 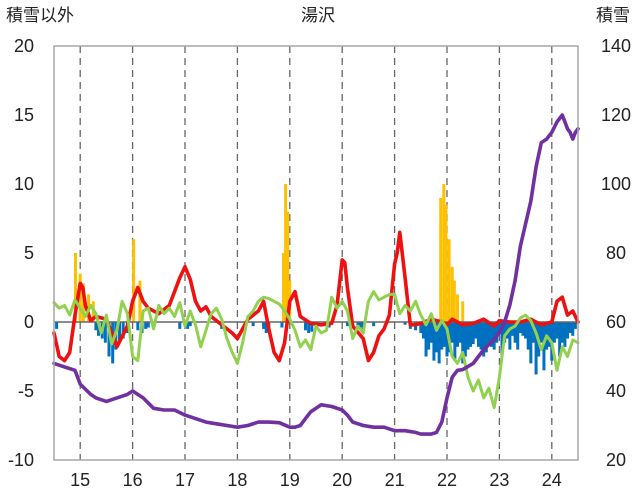 I want to click on x-tick-label: 22, so click(x=447, y=480).